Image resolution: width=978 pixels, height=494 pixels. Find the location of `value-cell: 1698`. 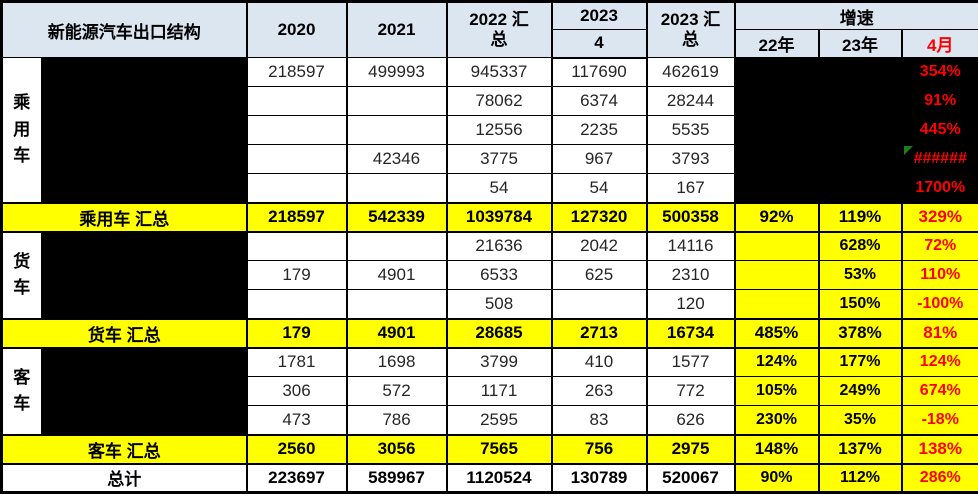

value-cell: 1698 is located at coordinates (397, 362).